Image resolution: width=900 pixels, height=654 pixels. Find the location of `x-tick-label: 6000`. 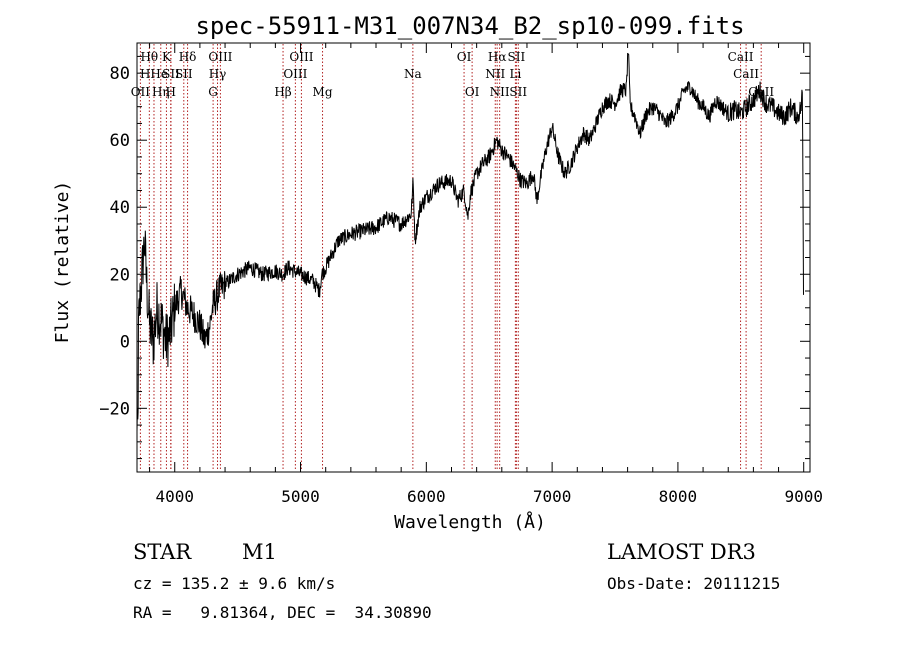

x-tick-label: 6000 is located at coordinates (426, 496).